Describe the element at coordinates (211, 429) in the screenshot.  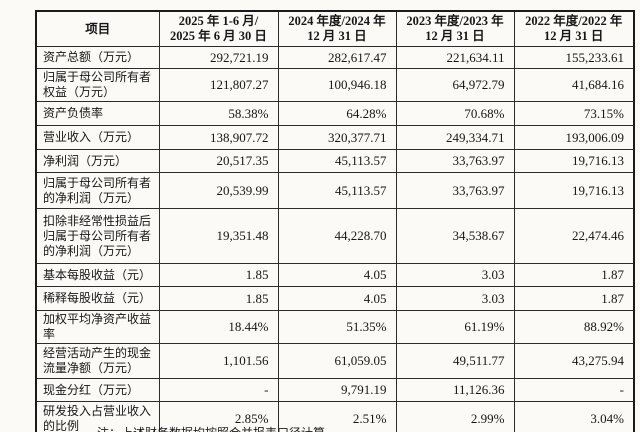
I see `footnote-clipped: 注：上述财务数据均按照合并报表口径计算` at that location.